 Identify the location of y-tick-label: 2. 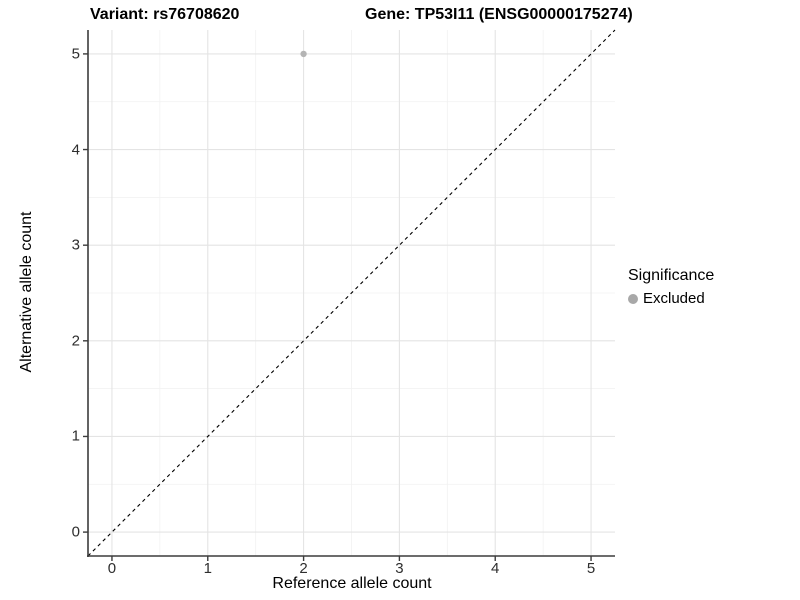
(75, 341).